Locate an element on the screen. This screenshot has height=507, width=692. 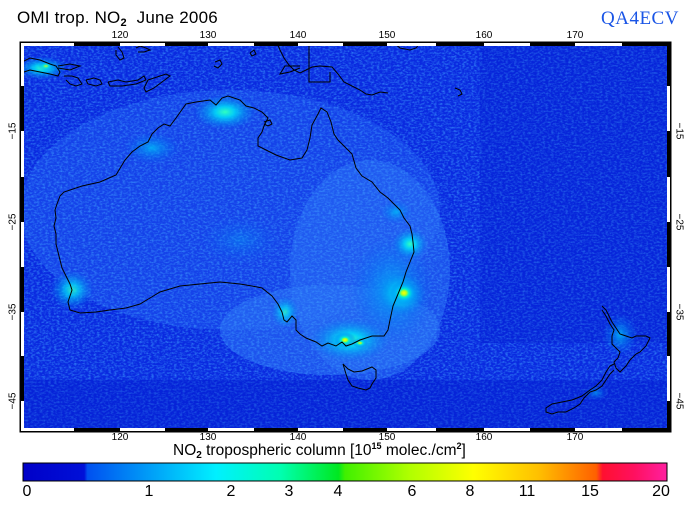
title-subscript: 2 is located at coordinates (123, 23).